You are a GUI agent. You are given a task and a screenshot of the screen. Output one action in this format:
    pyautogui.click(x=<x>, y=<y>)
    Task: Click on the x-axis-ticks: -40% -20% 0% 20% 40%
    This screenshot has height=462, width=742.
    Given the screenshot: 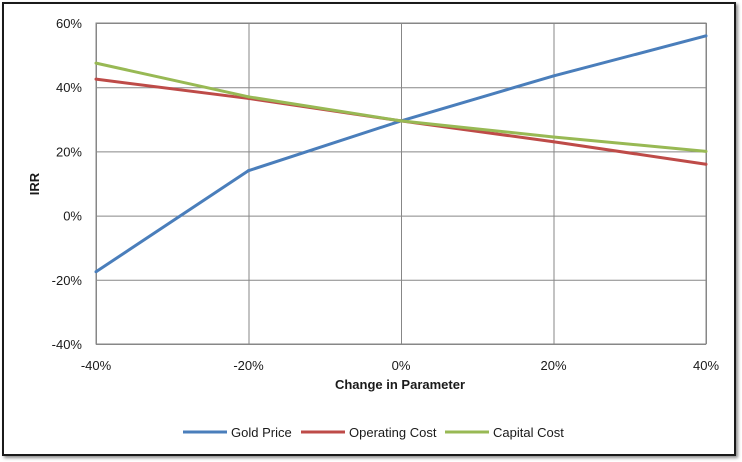 What is the action you would take?
    pyautogui.click(x=400, y=365)
    